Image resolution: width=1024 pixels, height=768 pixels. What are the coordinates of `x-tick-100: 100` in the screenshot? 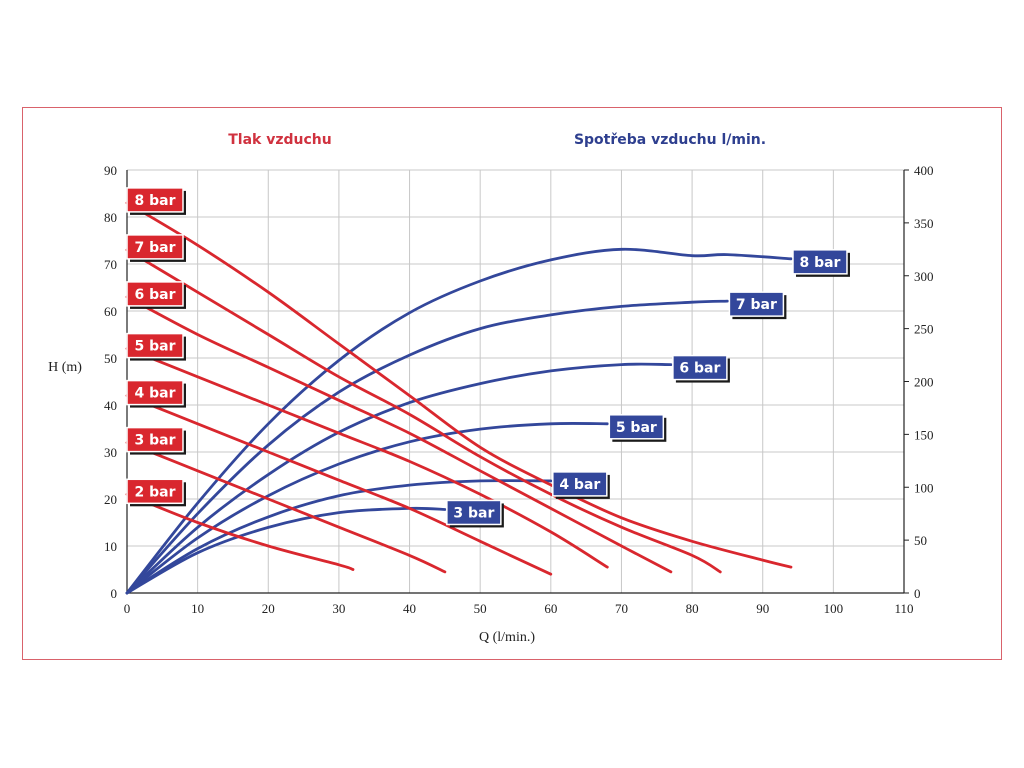 It's located at (834, 608).